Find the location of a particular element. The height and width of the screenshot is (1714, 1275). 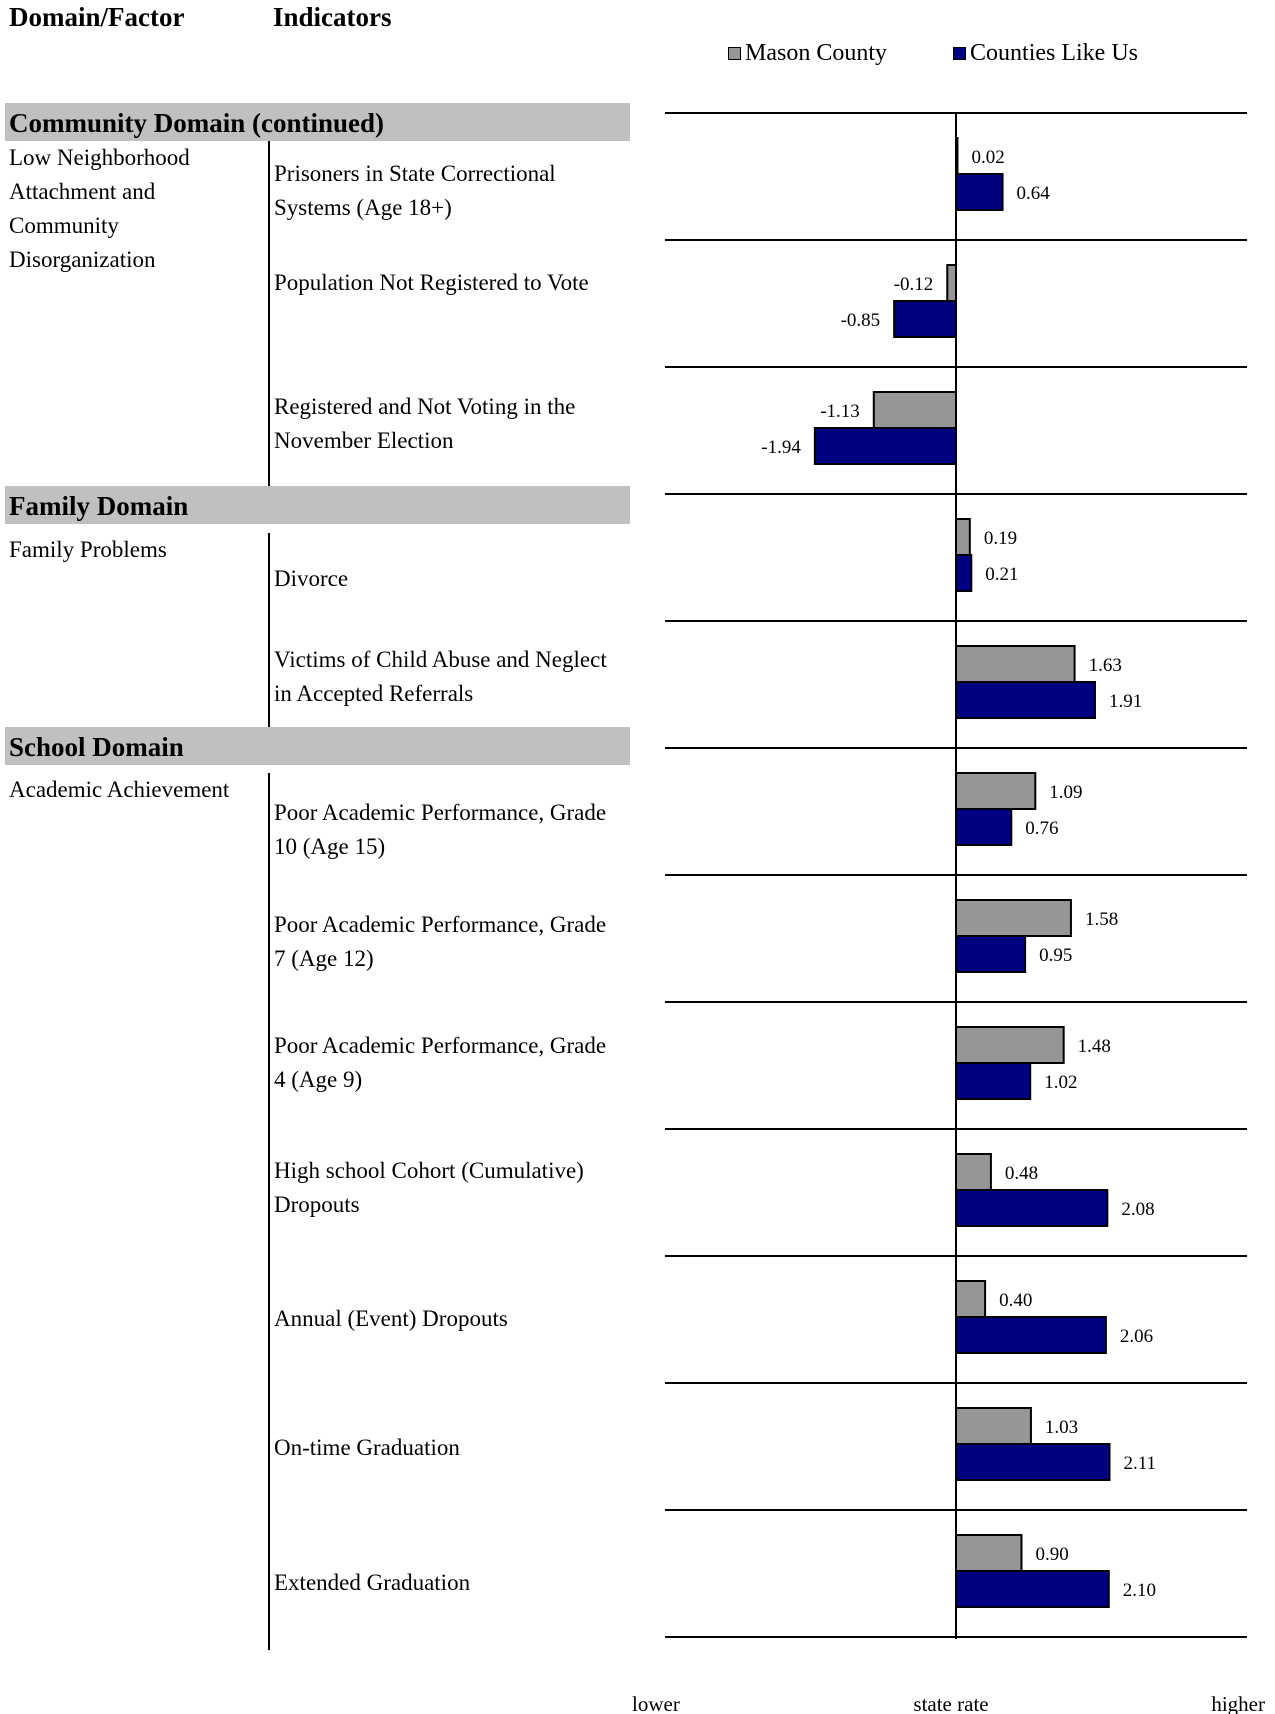

data-label: -0.85 is located at coordinates (861, 320).